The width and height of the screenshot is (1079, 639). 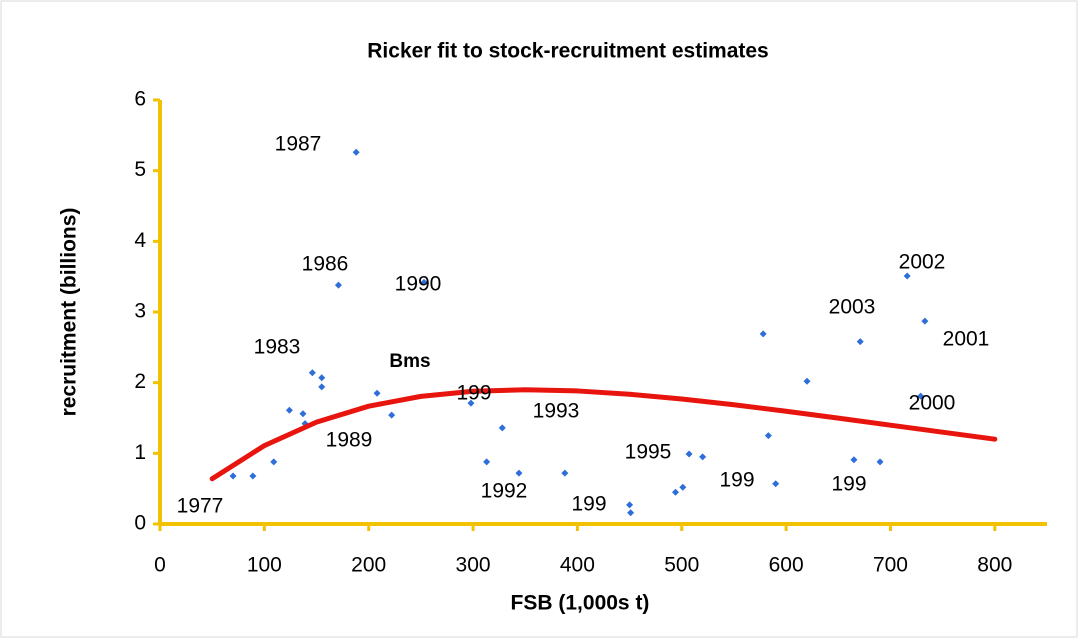 I want to click on x-tick-label: 0, so click(x=160, y=565).